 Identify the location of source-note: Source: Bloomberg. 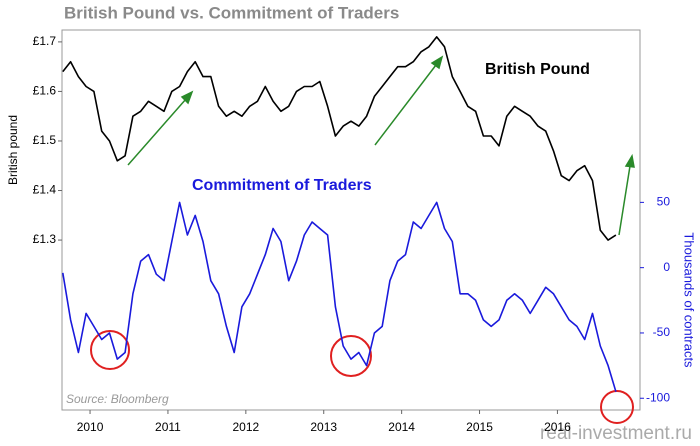
(117, 399).